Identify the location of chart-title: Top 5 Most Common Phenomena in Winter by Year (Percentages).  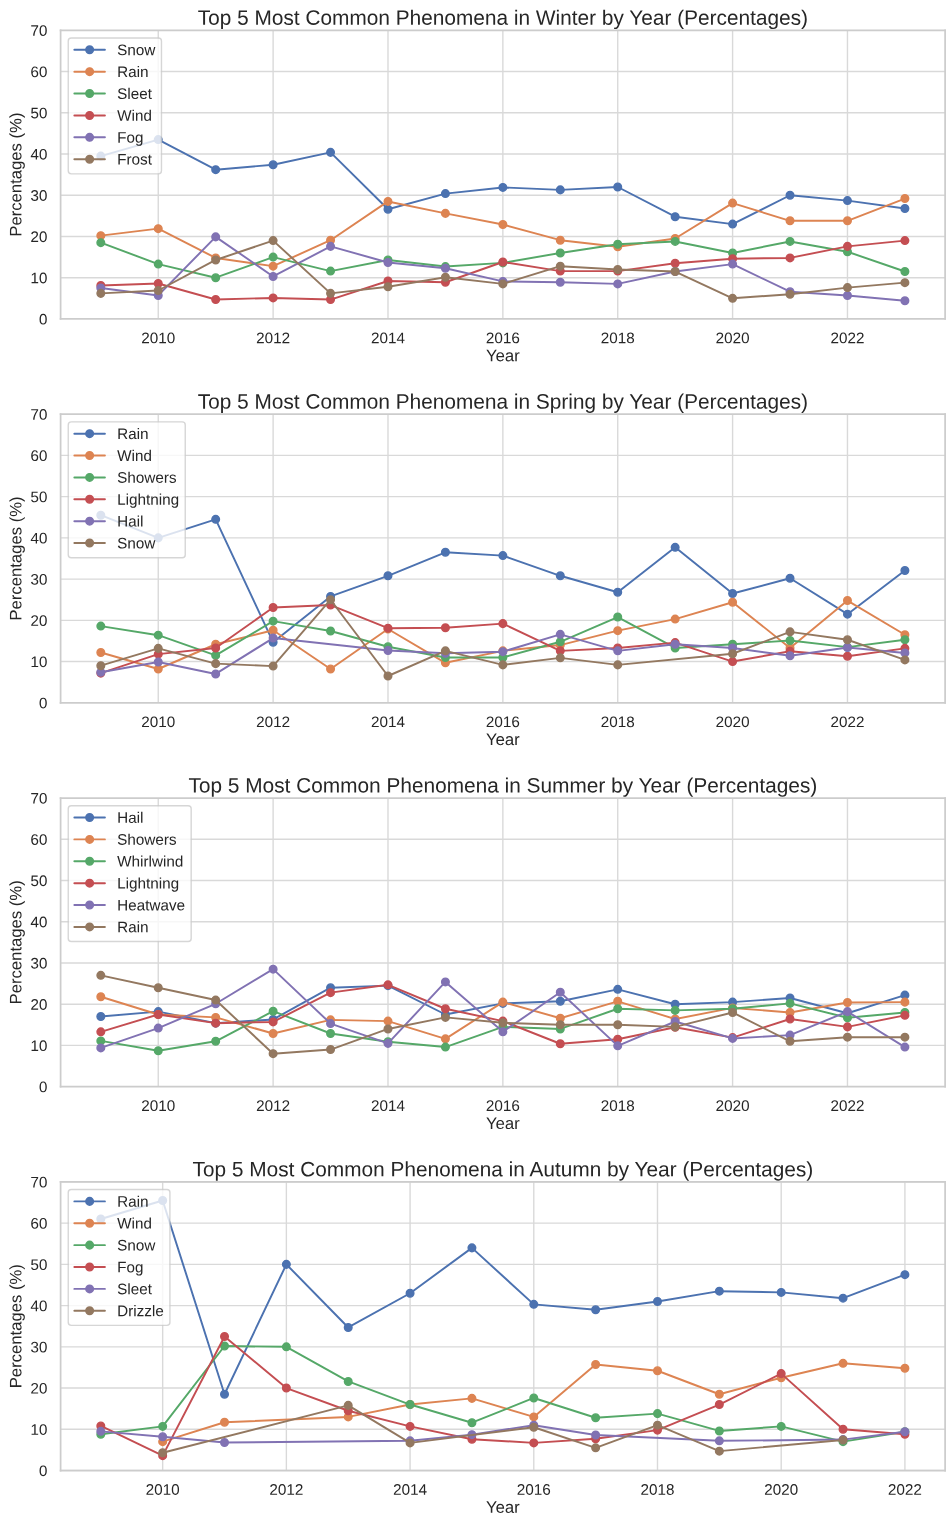
(502, 19).